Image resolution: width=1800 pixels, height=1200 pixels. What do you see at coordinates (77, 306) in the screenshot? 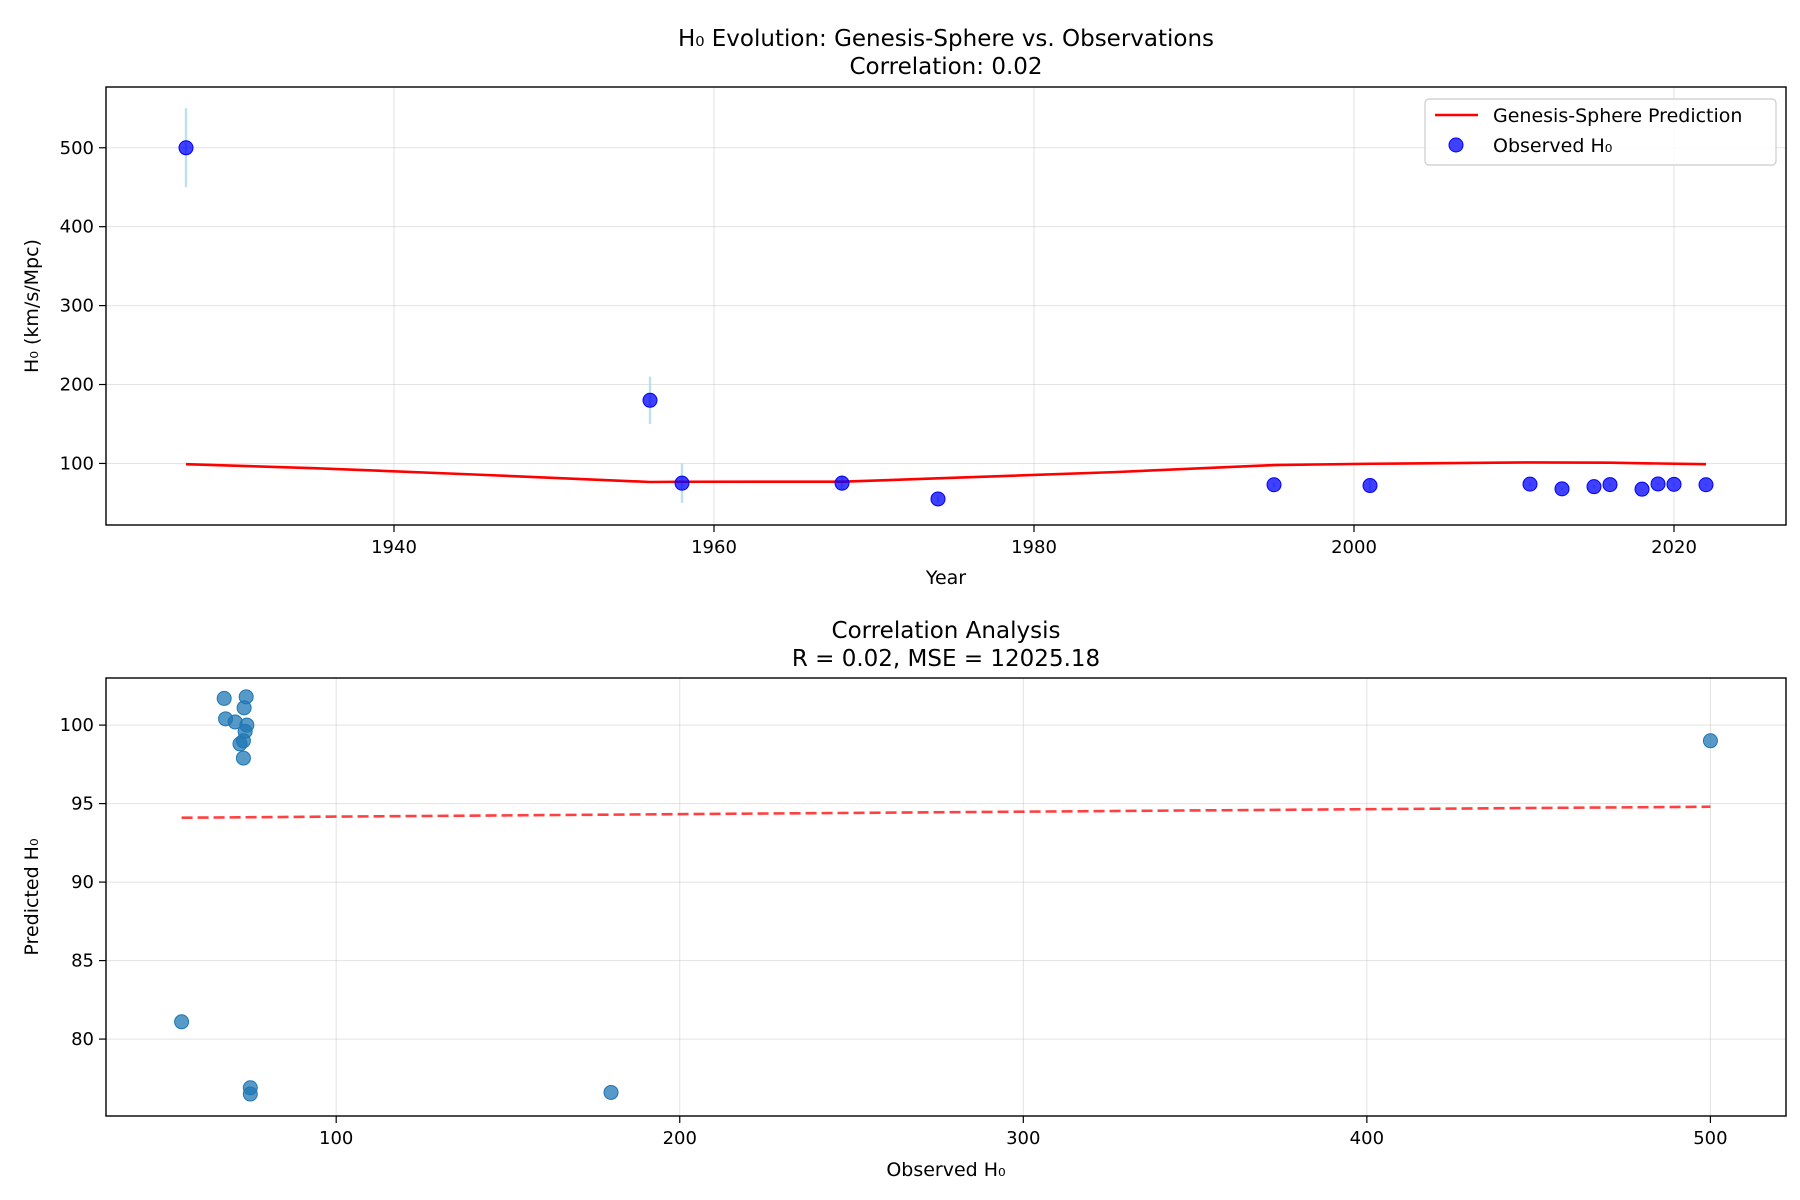
I see `y-tick-label: 300` at bounding box center [77, 306].